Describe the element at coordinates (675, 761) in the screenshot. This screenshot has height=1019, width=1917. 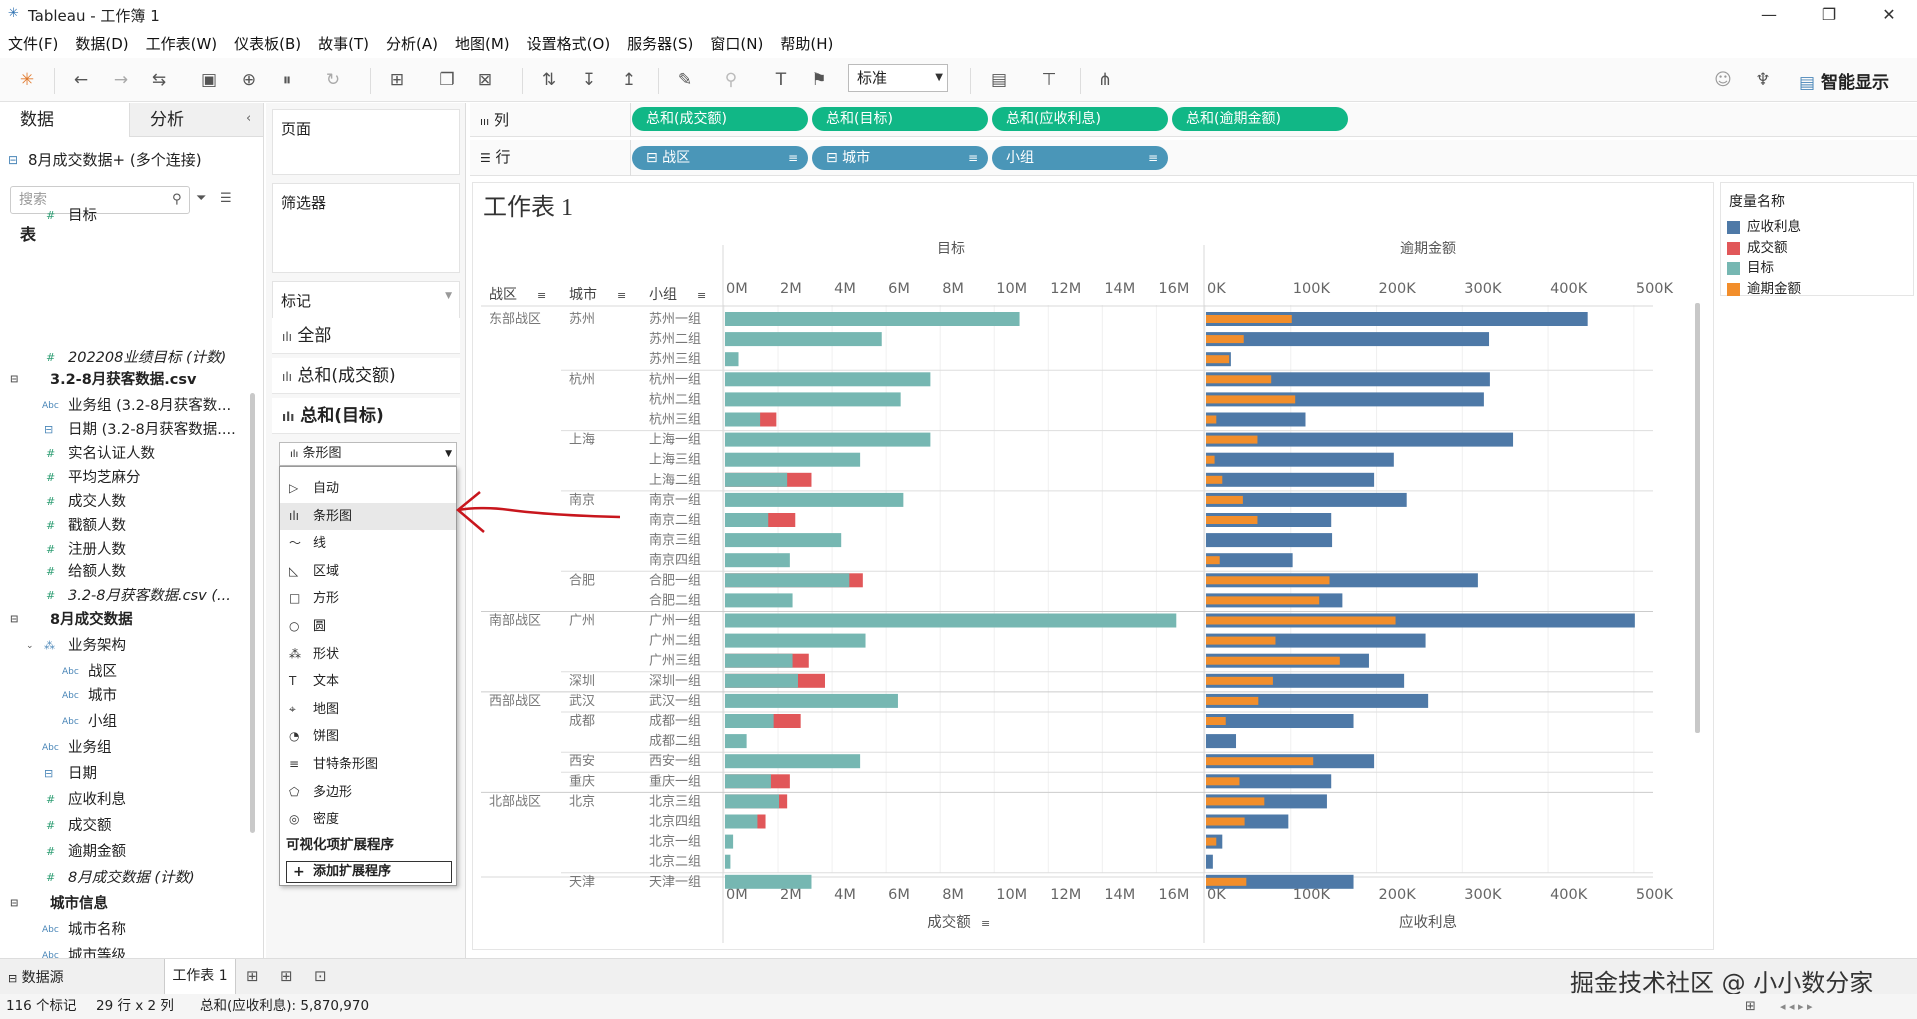
I see `group-label: 西安一组` at that location.